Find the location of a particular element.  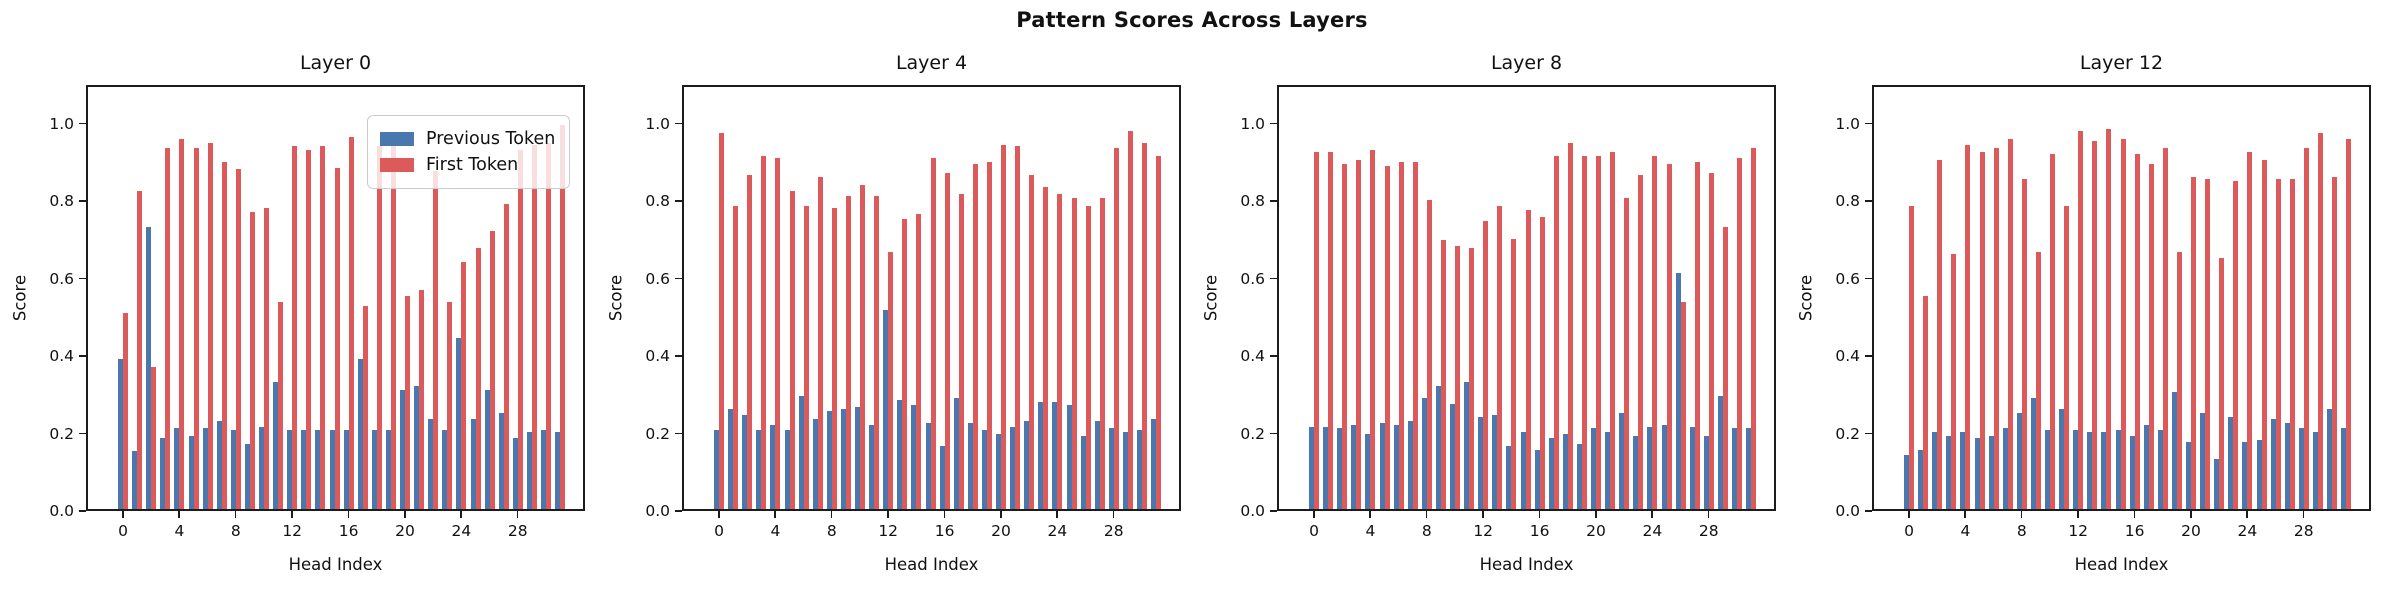

y-tick-label: 0.6 is located at coordinates (1847, 278).